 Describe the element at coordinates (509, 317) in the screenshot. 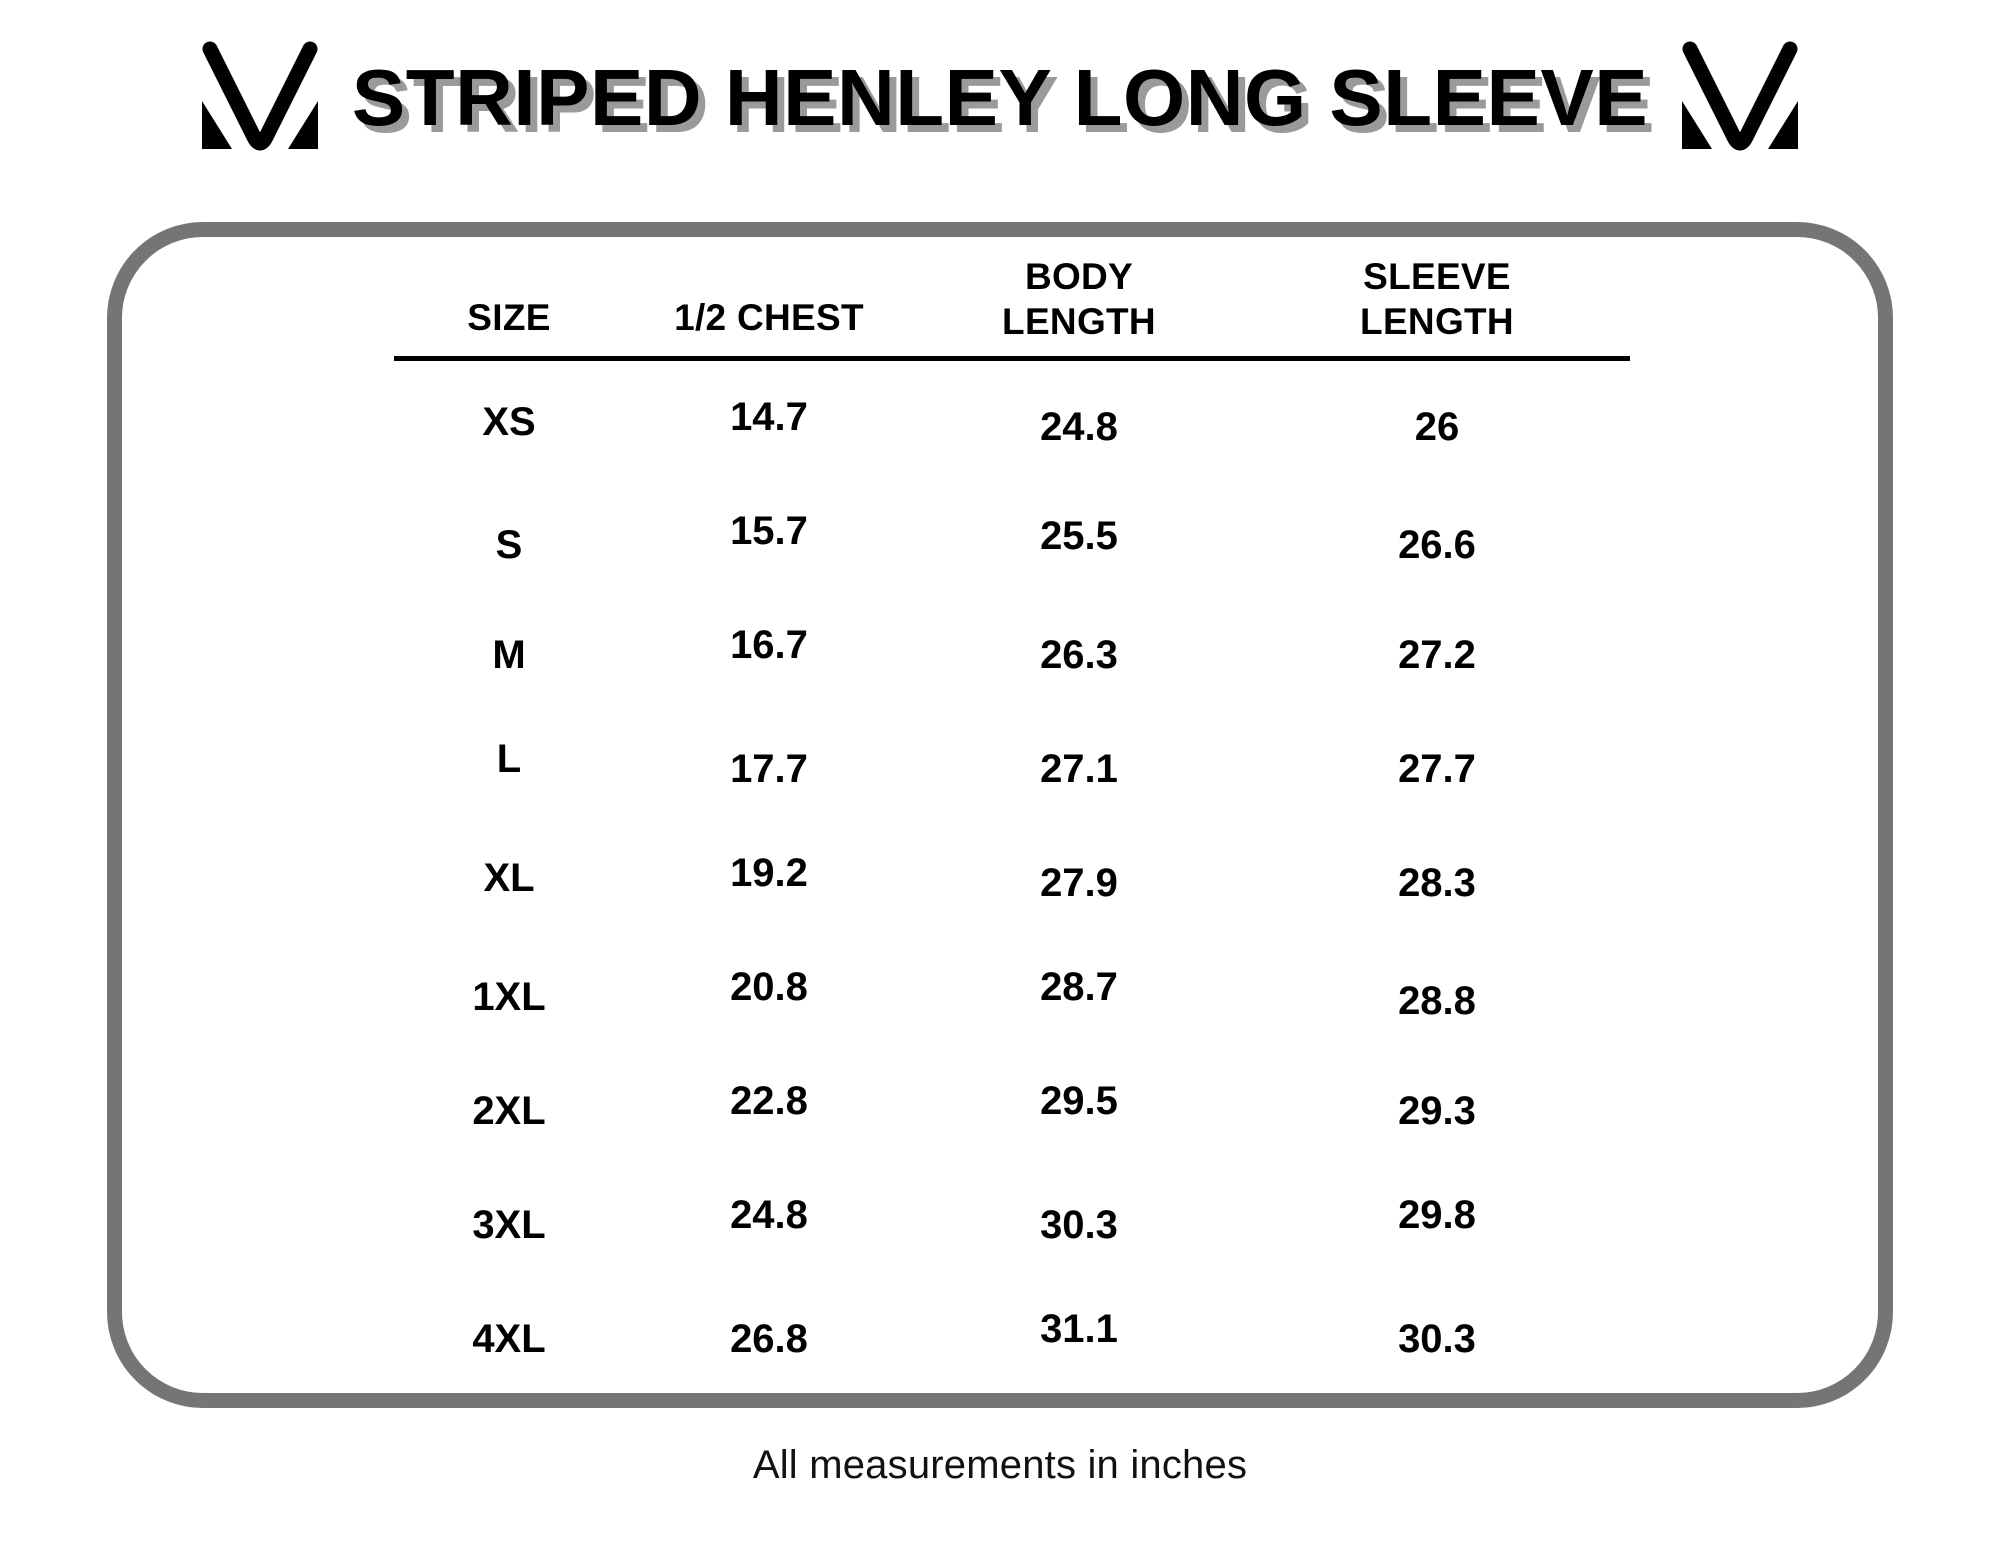

I see `column-header-size: SIZE` at that location.